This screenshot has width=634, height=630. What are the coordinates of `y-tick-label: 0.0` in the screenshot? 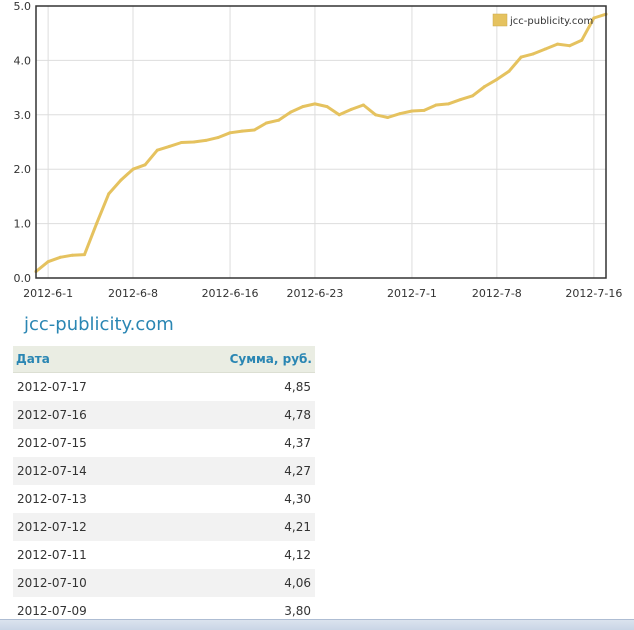 It's located at (23, 278).